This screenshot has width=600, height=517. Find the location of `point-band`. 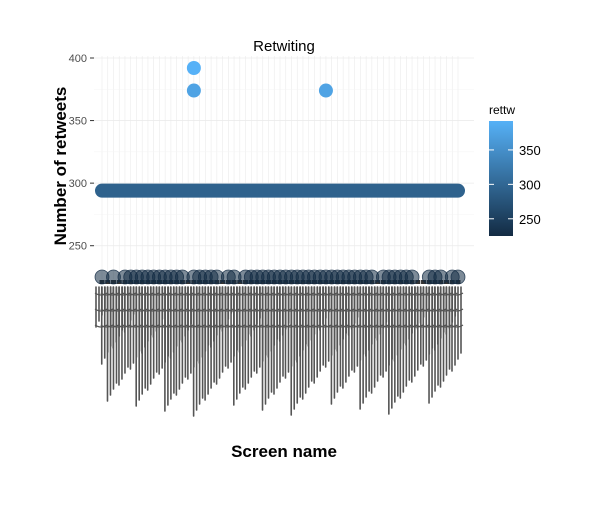

point-band is located at coordinates (280, 190).